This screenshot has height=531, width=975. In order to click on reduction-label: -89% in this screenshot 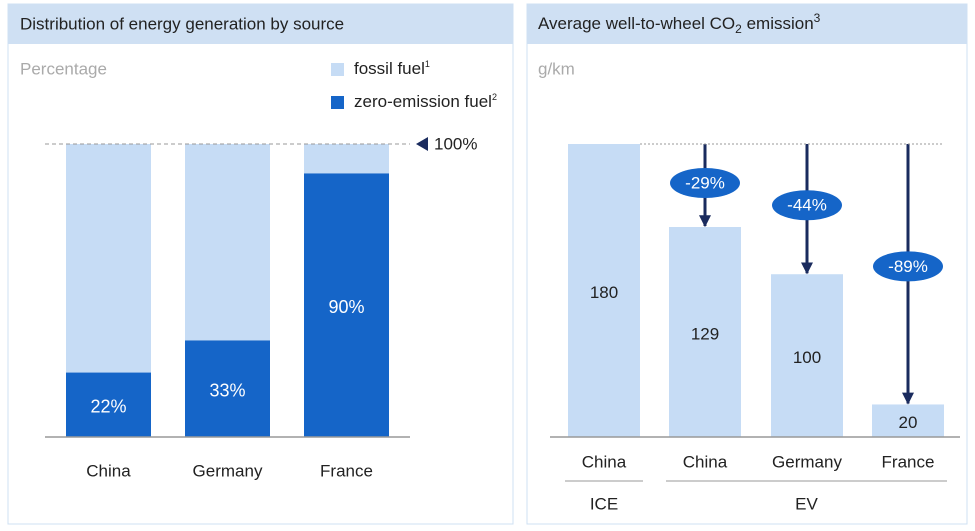, I will do `click(908, 266)`.